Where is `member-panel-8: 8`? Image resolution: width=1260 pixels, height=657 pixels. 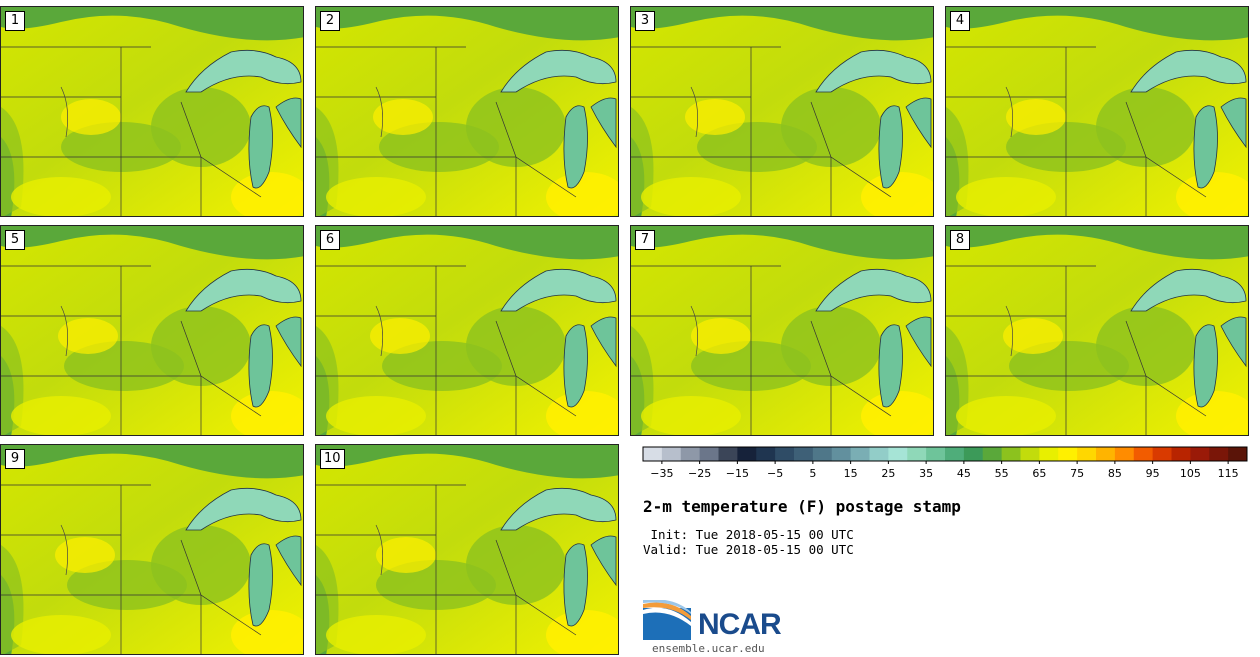 member-panel-8: 8 is located at coordinates (1097, 330).